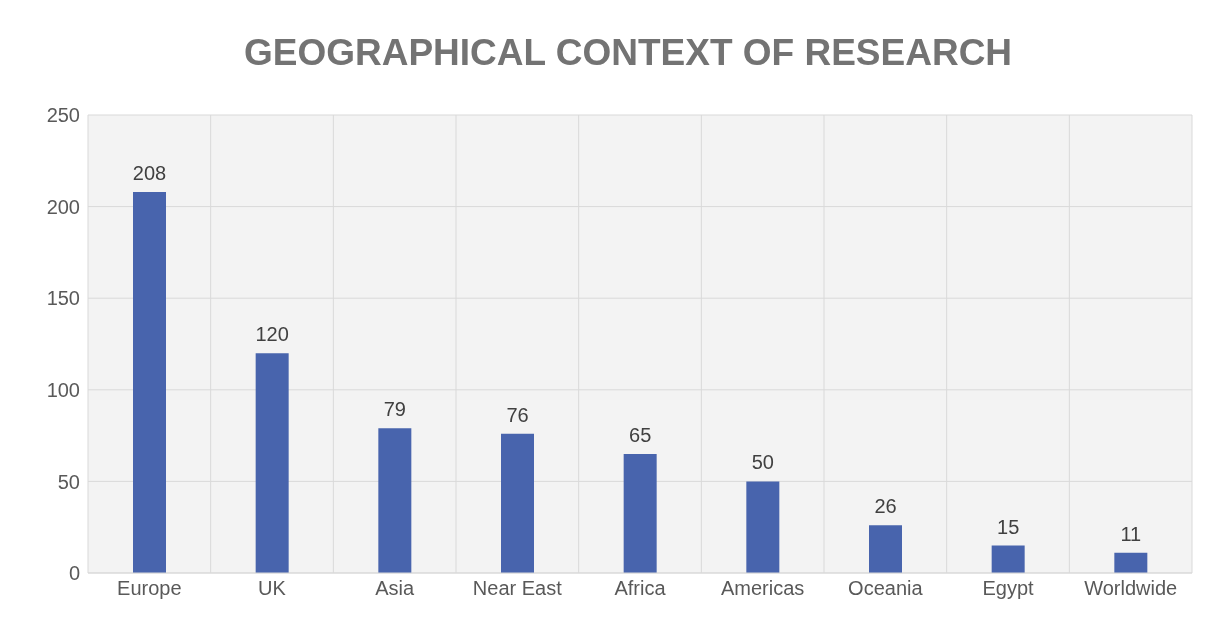 The height and width of the screenshot is (628, 1211). What do you see at coordinates (885, 506) in the screenshot?
I see `data-label: 26` at bounding box center [885, 506].